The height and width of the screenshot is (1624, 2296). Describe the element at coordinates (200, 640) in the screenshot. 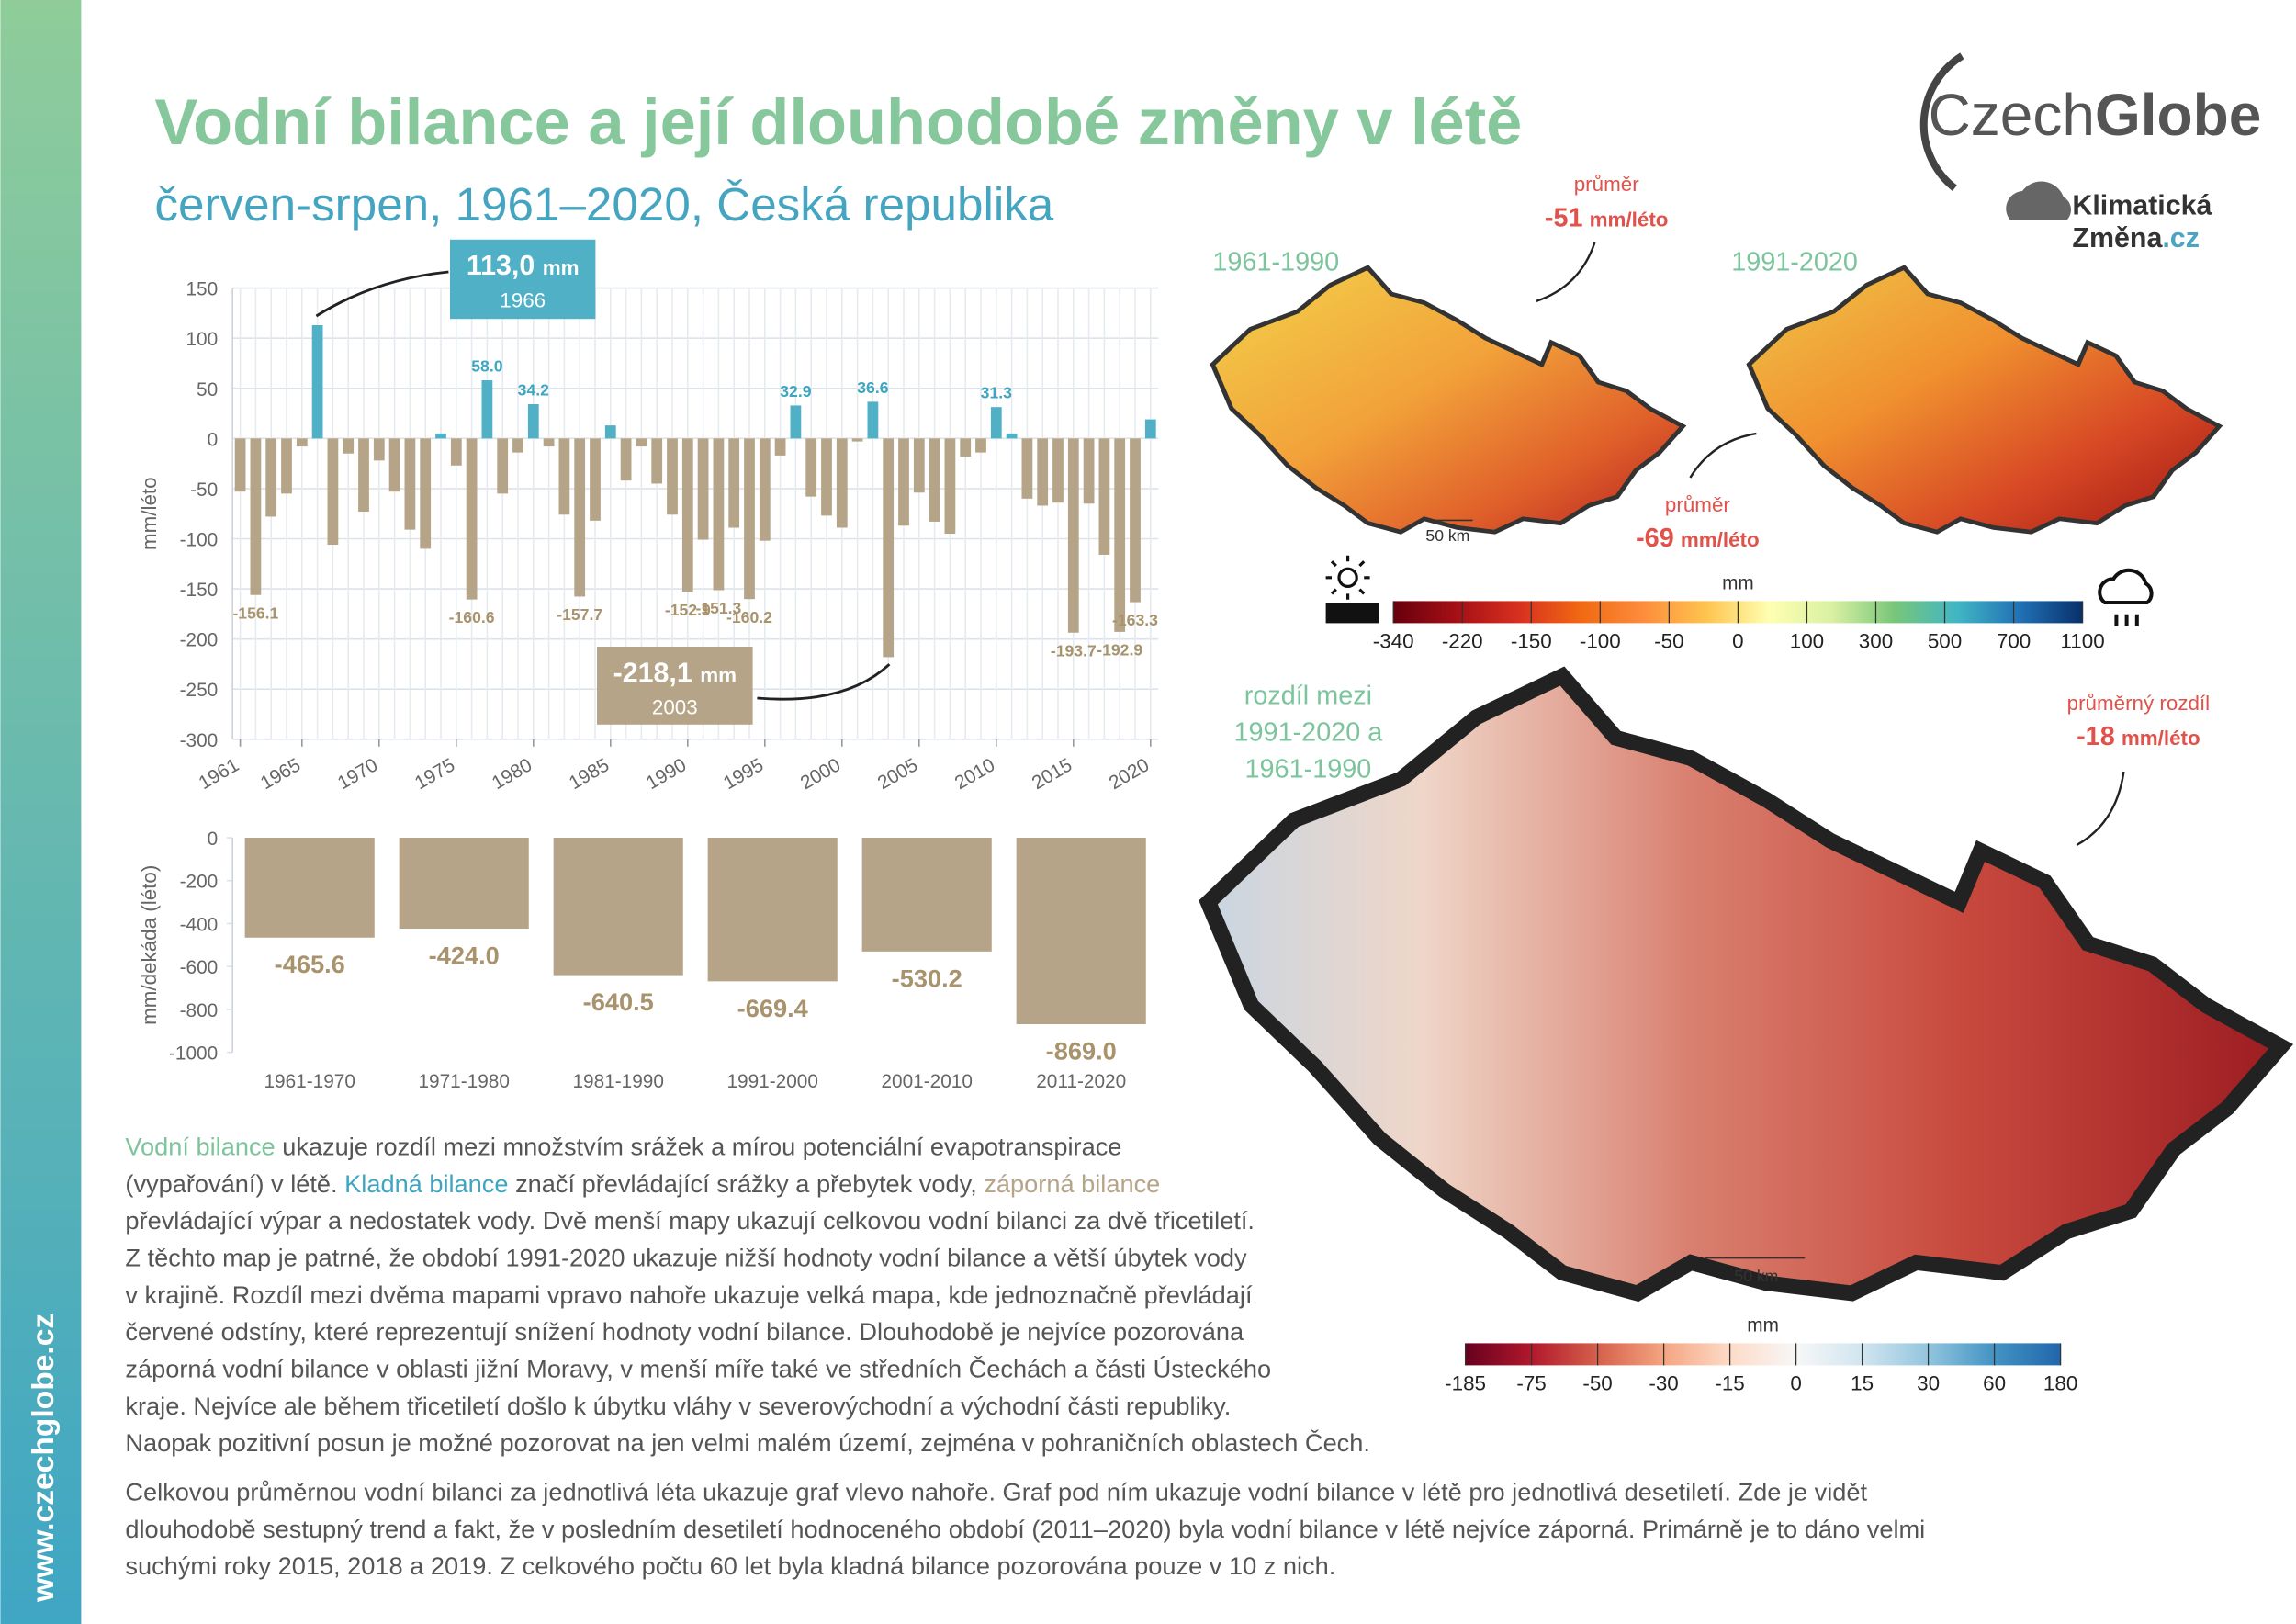

I see `y-tick-label: -200` at that location.